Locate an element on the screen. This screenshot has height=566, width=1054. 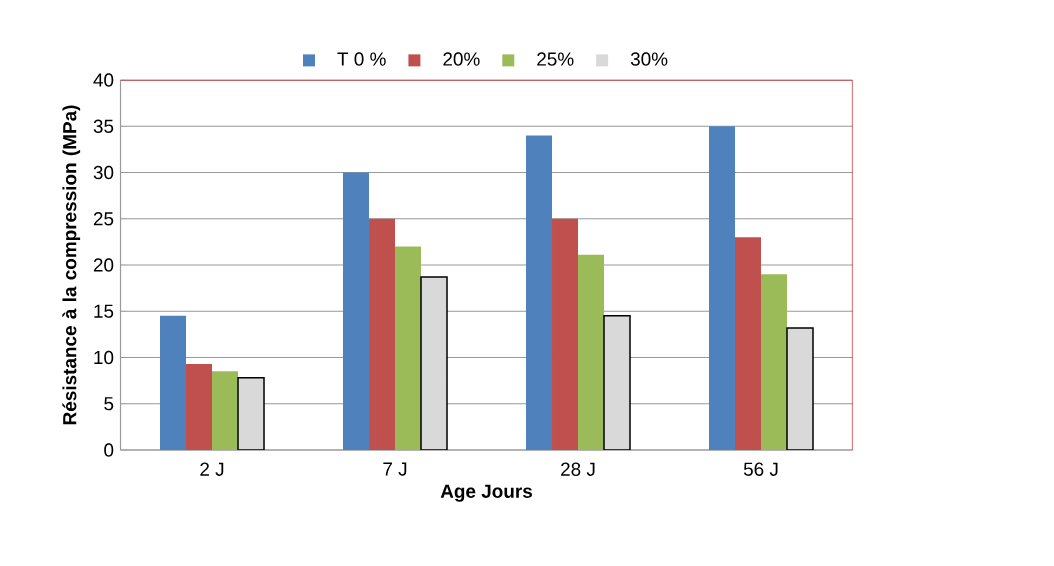
y-tick-label: 10 is located at coordinates (104, 357).